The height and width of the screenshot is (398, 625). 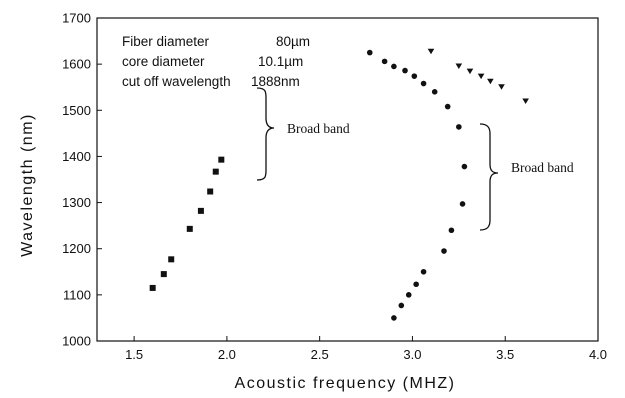 What do you see at coordinates (76, 202) in the screenshot?
I see `y-tick-label: 1300` at bounding box center [76, 202].